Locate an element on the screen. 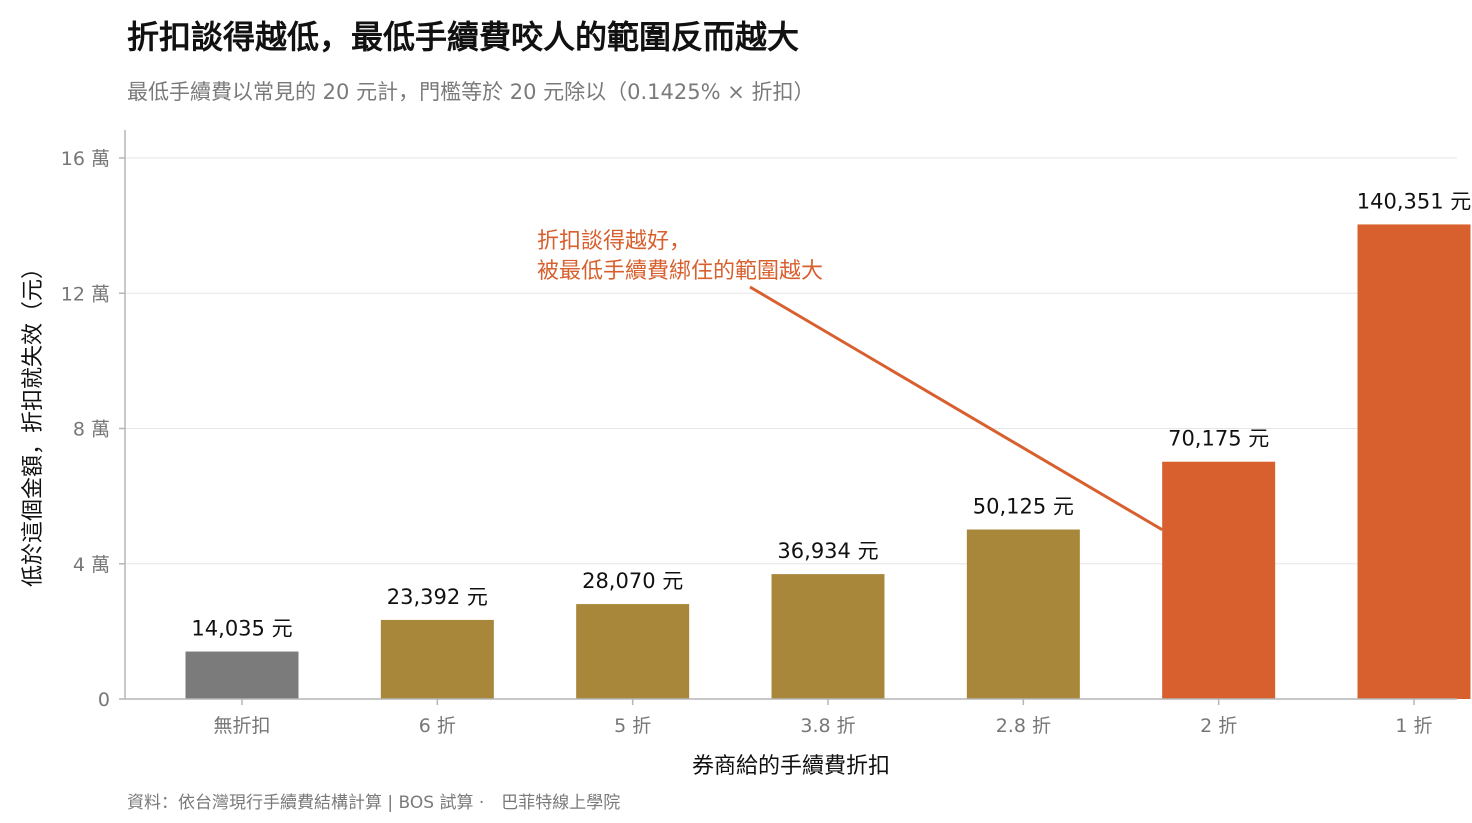  bar-value-label: 50,125 元 is located at coordinates (1023, 507).